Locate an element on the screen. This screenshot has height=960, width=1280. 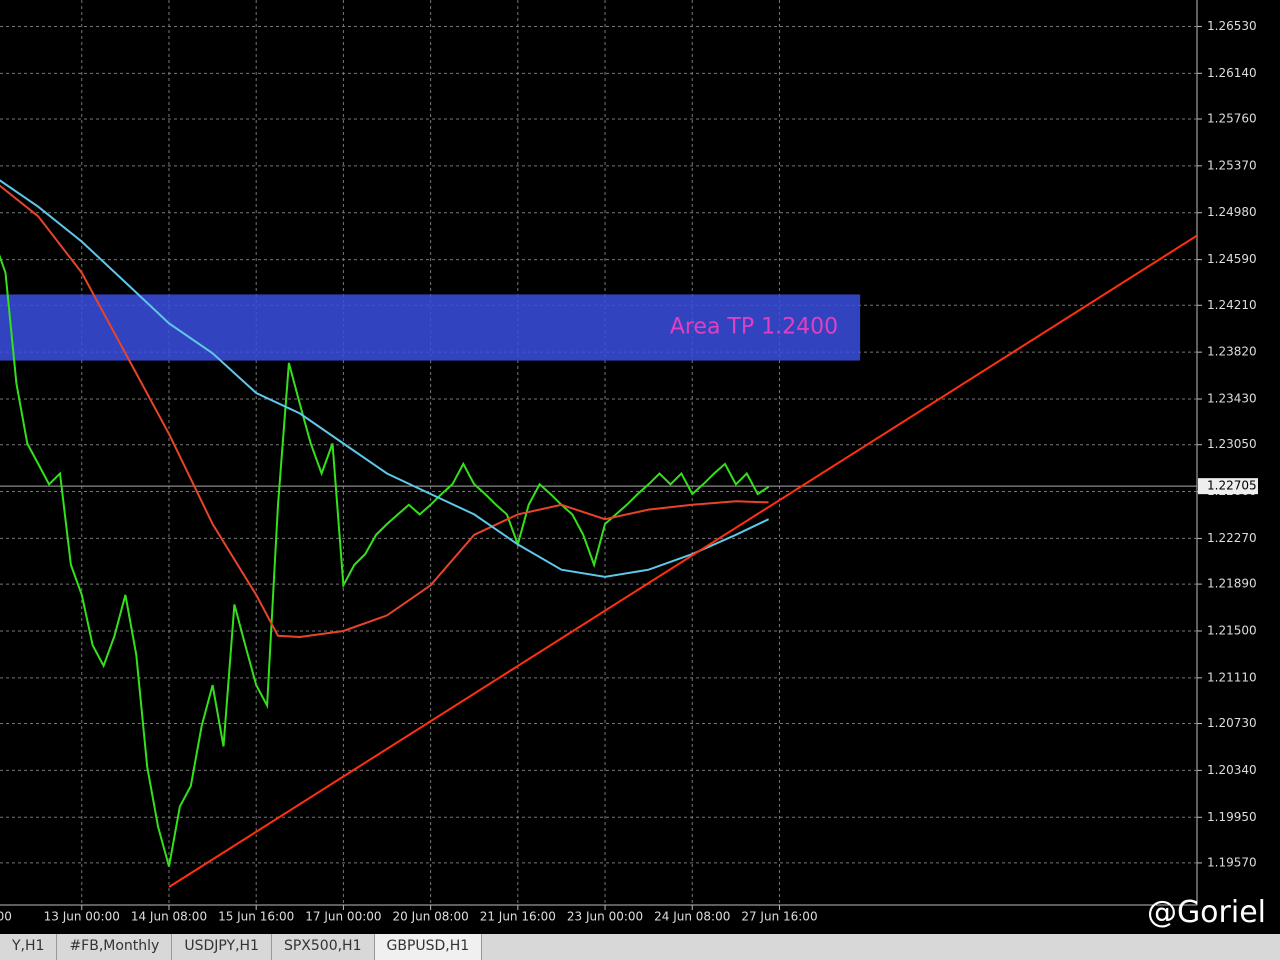
y-tick-label: 1.25760 is located at coordinates (1232, 118).